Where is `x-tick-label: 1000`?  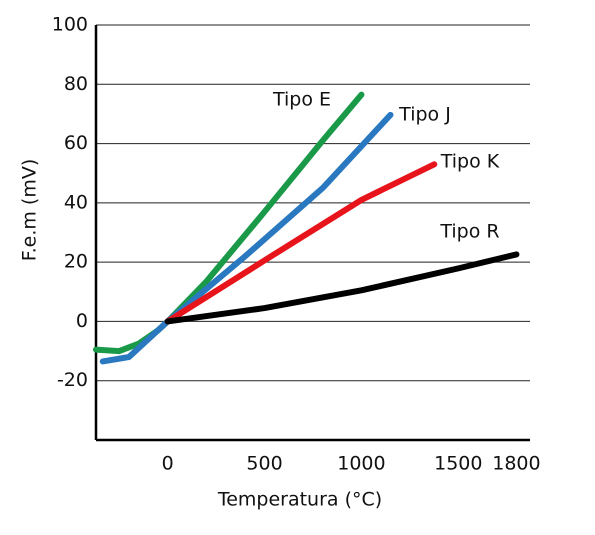
x-tick-label: 1000 is located at coordinates (361, 464).